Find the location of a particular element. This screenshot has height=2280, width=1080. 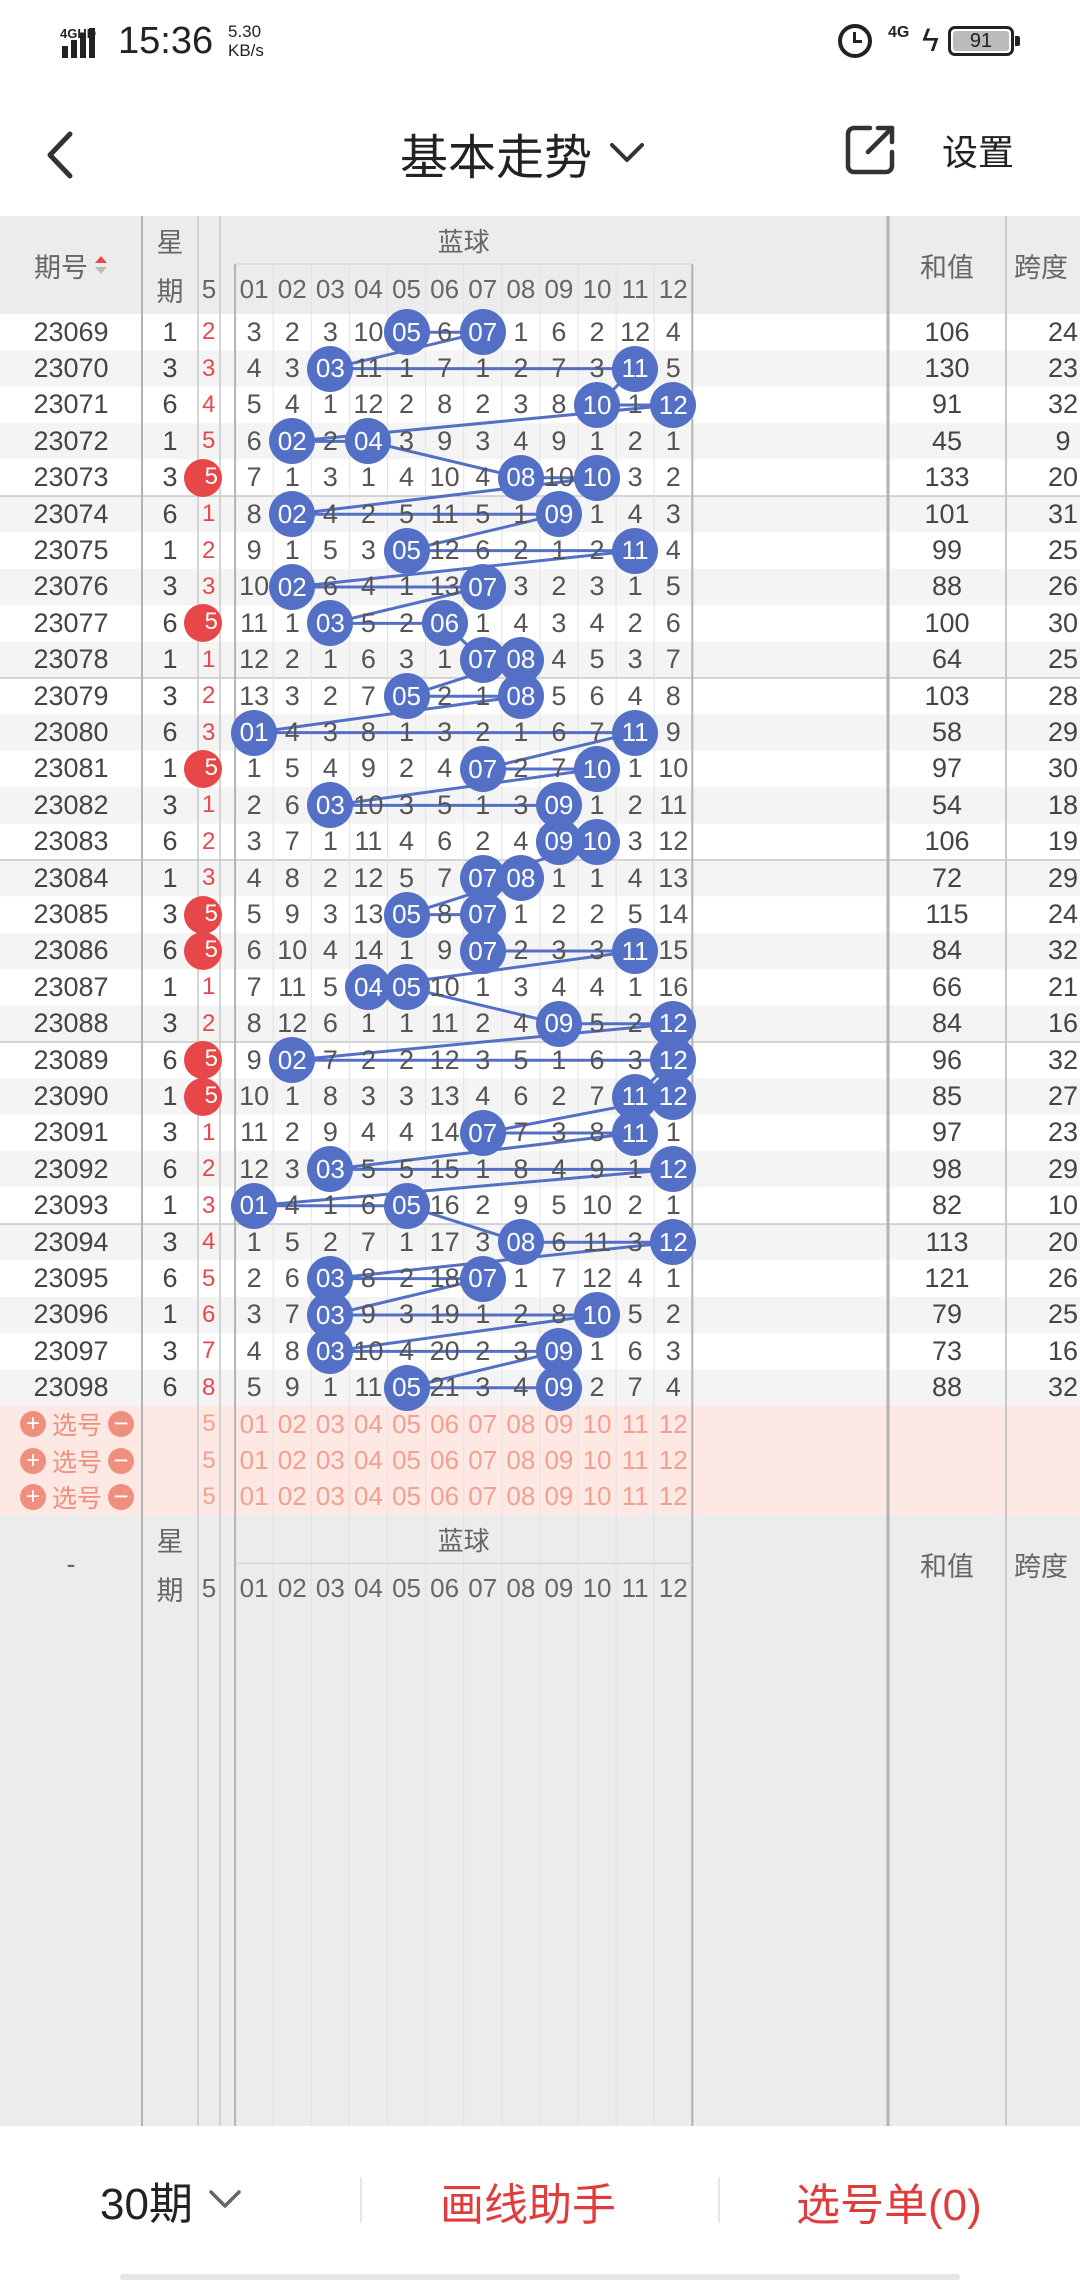

miss-cell: 21 is located at coordinates (444, 1387).